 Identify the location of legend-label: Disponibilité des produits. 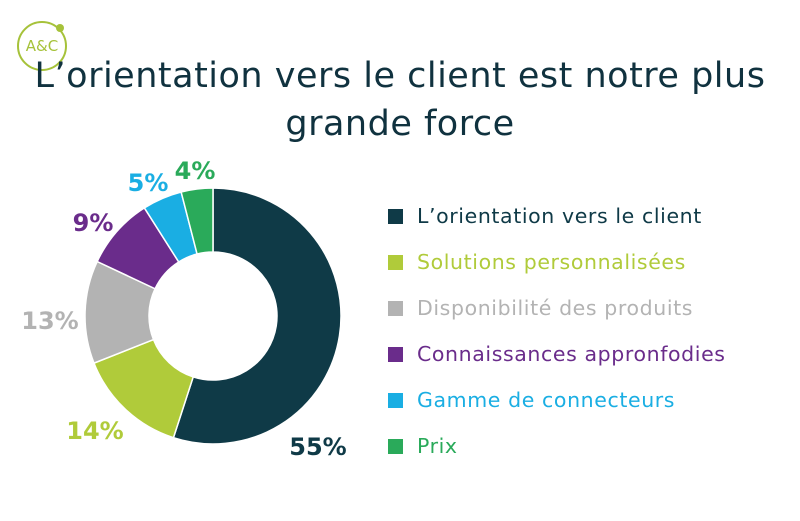
(555, 308).